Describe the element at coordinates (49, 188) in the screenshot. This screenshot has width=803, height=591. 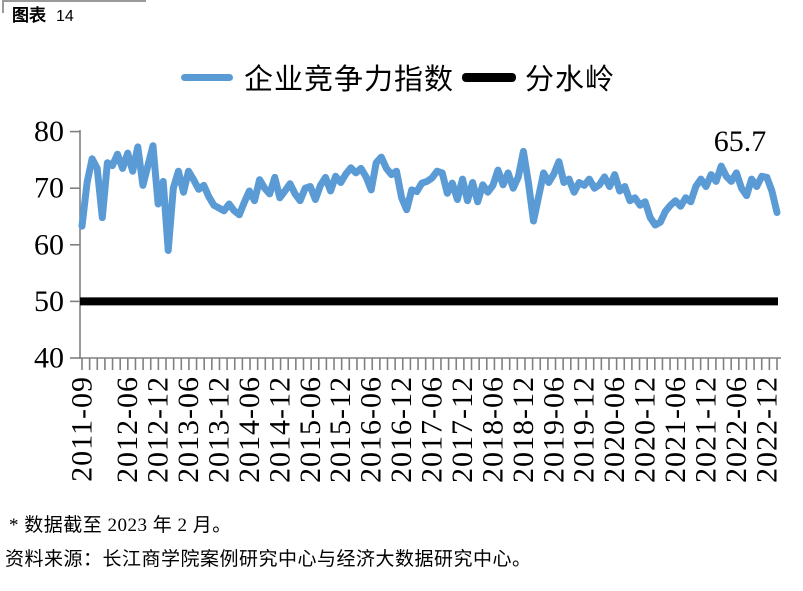
I see `y-tick-label: 70` at that location.